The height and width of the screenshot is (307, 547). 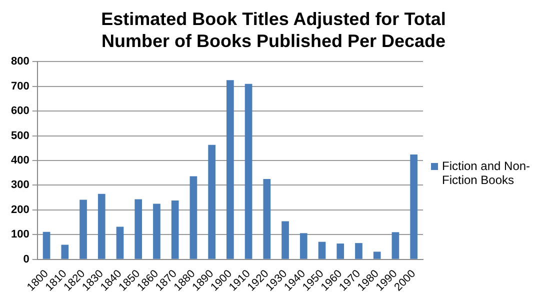 I want to click on y-tick-label: 700, so click(x=20, y=86).